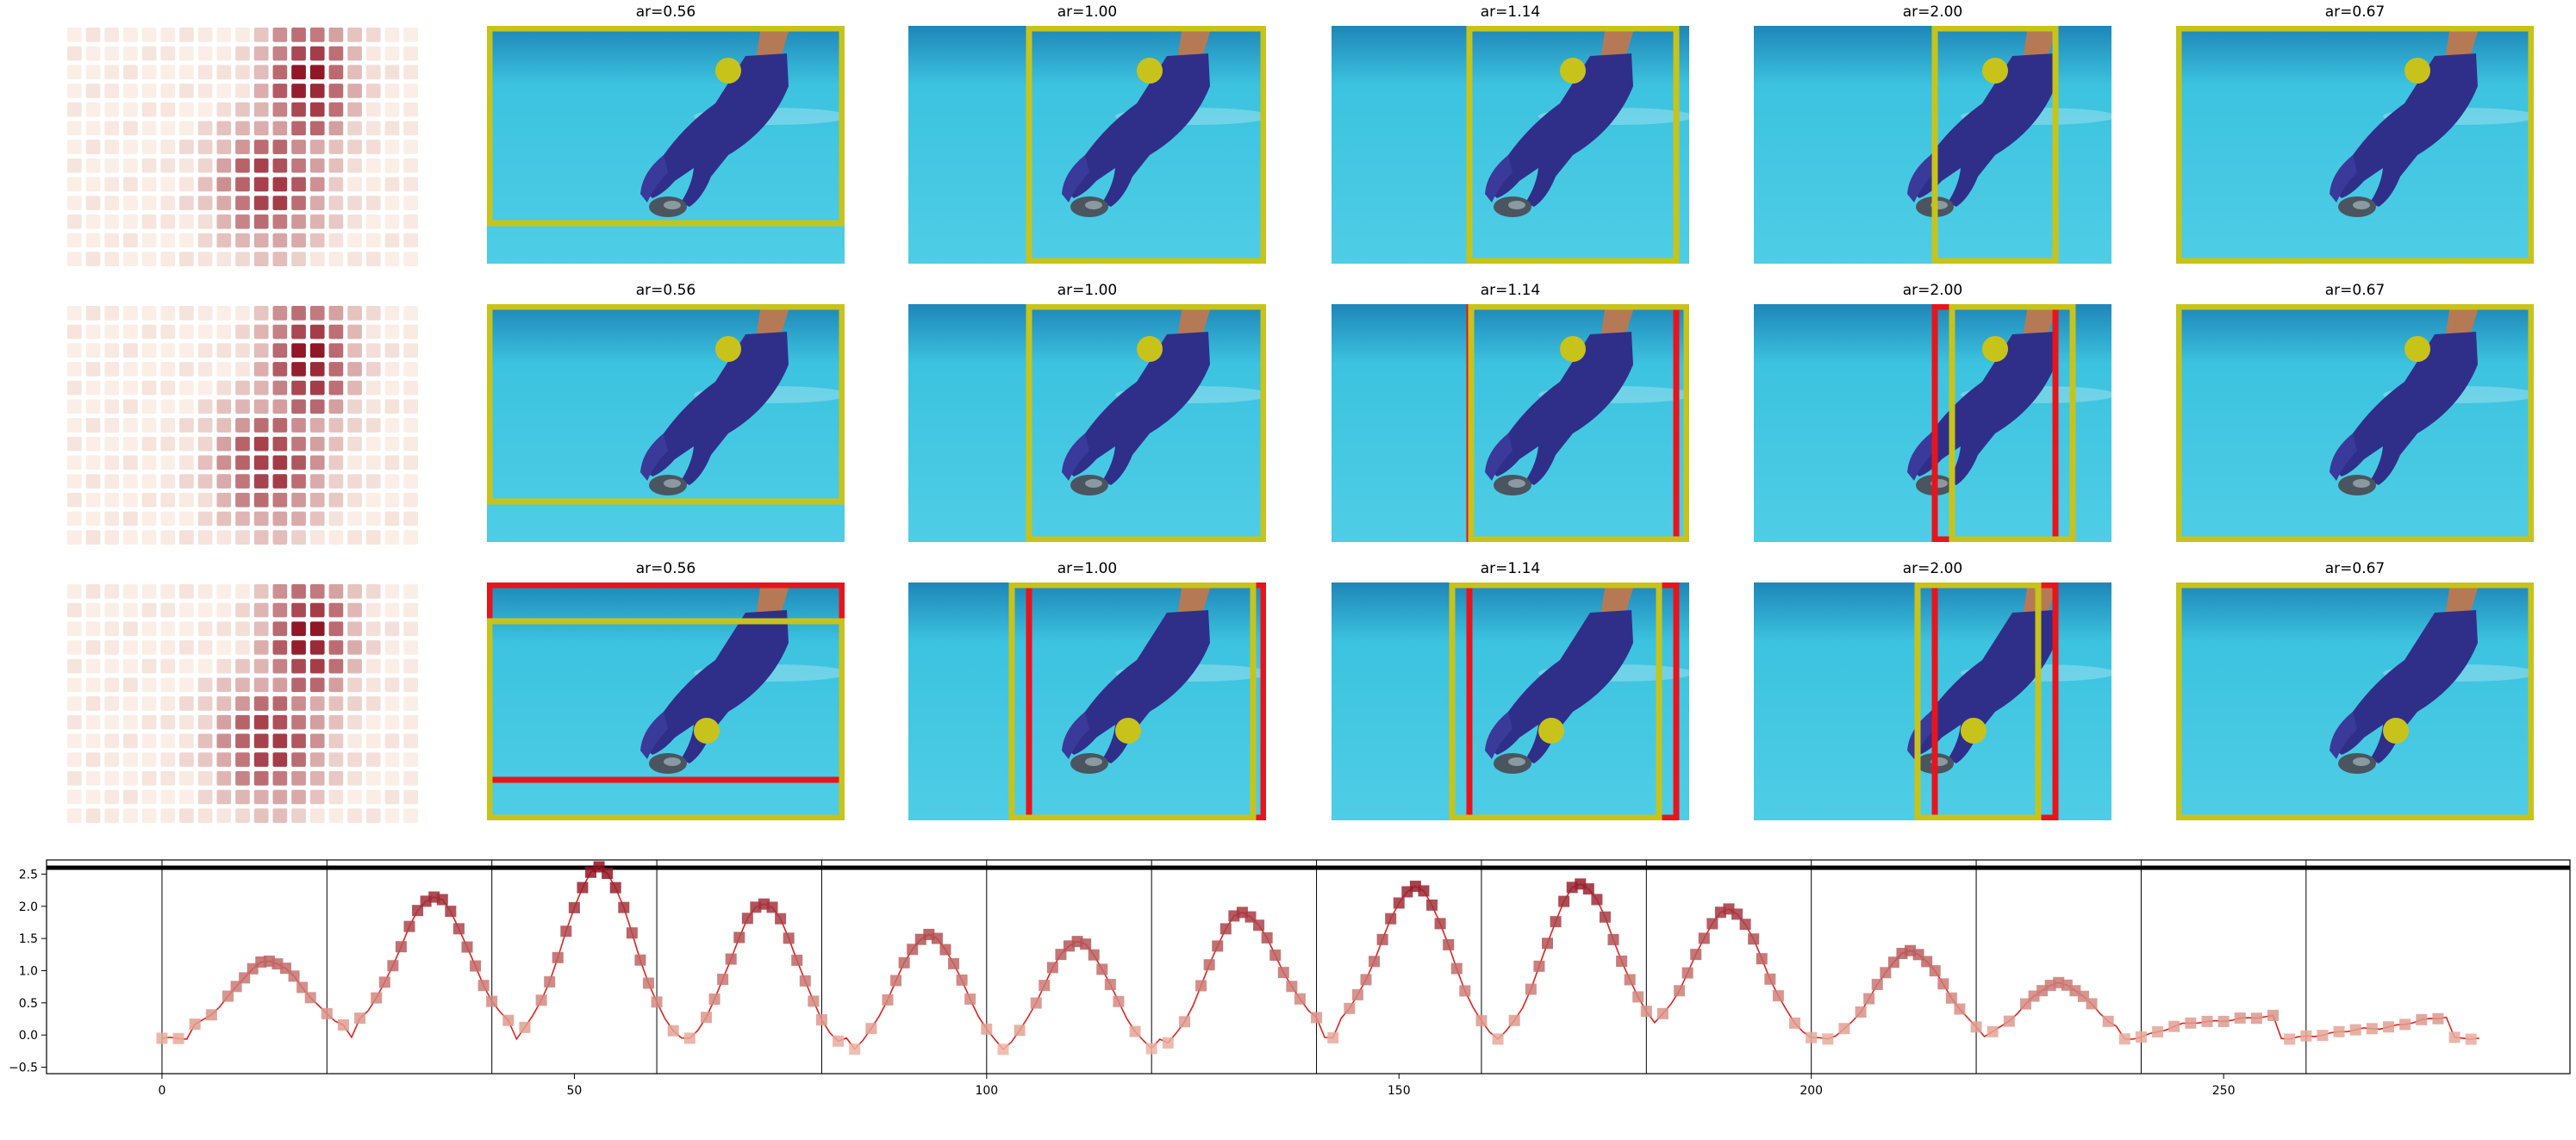 This screenshot has height=1140, width=2576. What do you see at coordinates (28, 1004) in the screenshot?
I see `y-tick-label: 0.5` at bounding box center [28, 1004].